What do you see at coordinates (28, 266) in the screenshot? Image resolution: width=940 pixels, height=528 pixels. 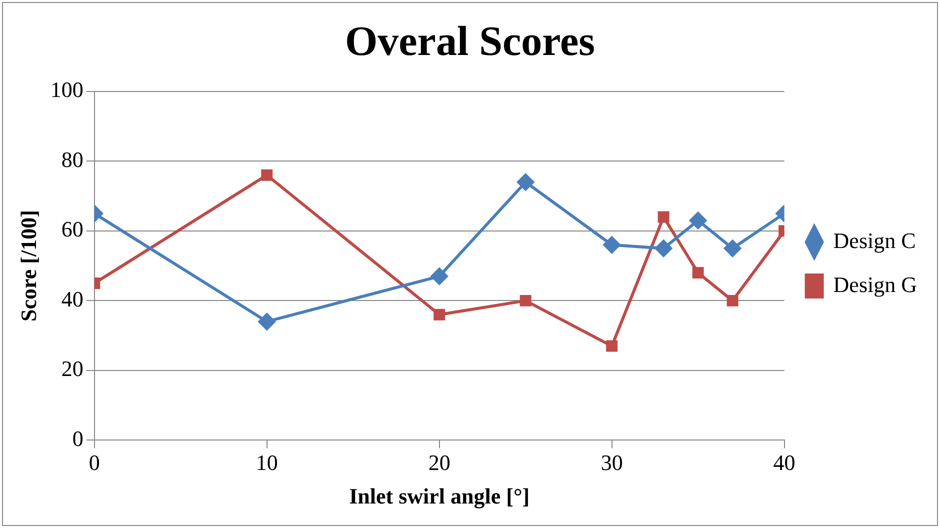 I see `y-axis-title: Score [/100]` at bounding box center [28, 266].